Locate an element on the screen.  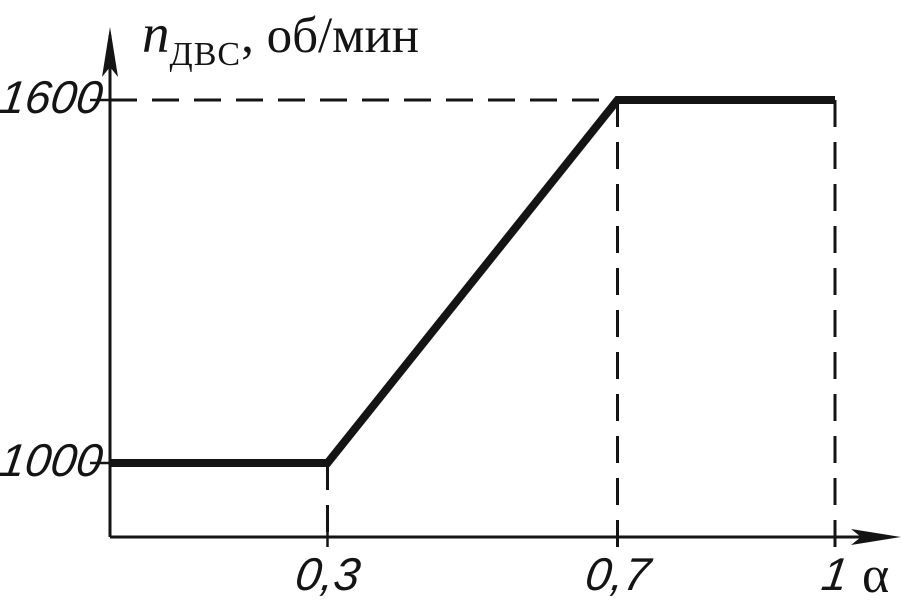
x-tick-label: 0,7 is located at coordinates (617, 574).